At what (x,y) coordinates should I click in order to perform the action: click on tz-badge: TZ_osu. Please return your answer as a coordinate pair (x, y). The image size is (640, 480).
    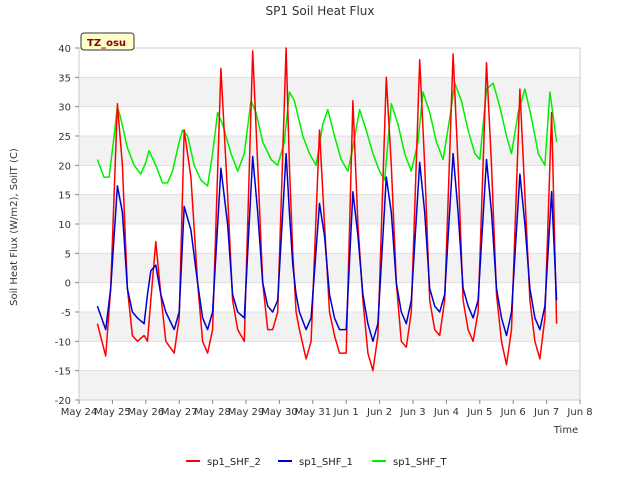
    Looking at the image, I should click on (107, 41).